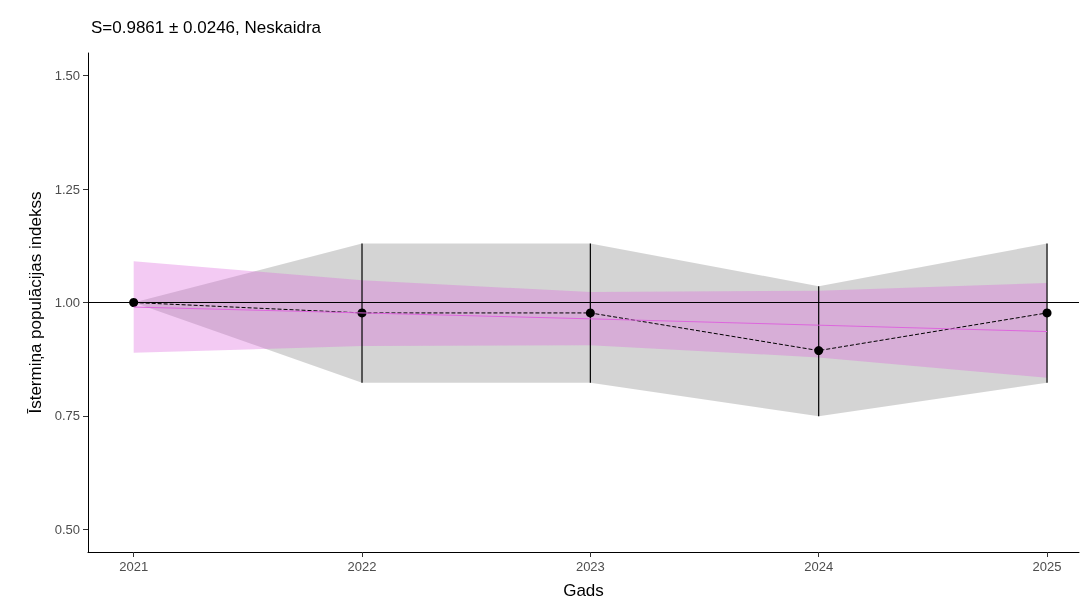  What do you see at coordinates (1047, 566) in the screenshot?
I see `x-tick-label: 2025` at bounding box center [1047, 566].